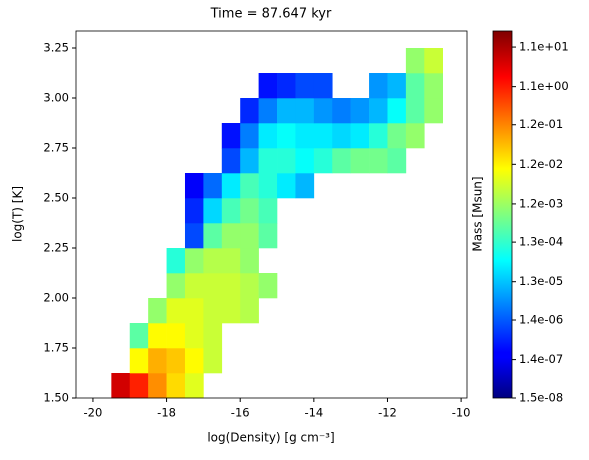  I want to click on chart-title: Time = 87.647 kyr, so click(271, 14).